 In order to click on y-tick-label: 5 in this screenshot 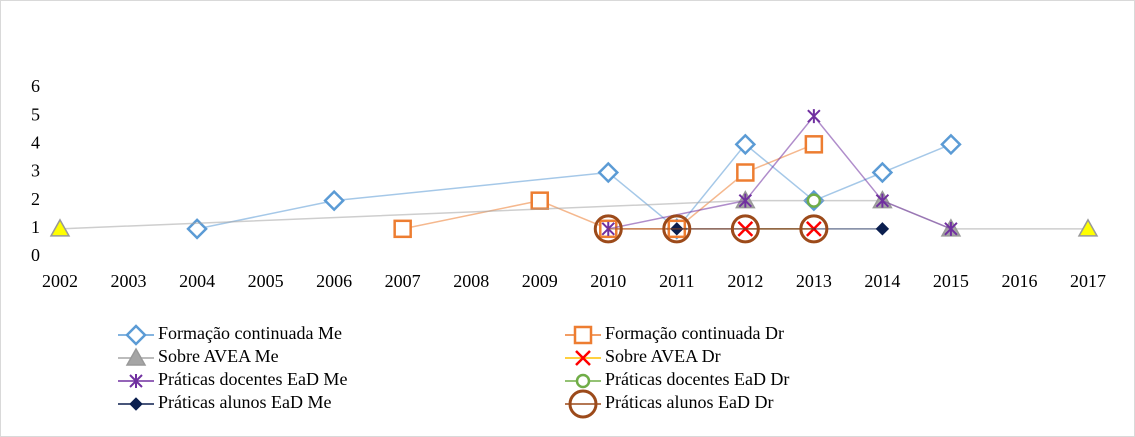, I will do `click(35, 114)`.